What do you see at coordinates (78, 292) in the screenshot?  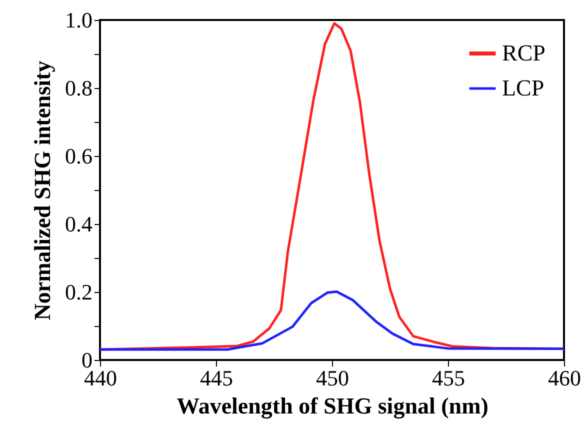 I see `y-tick-label: 0.2` at bounding box center [78, 292].